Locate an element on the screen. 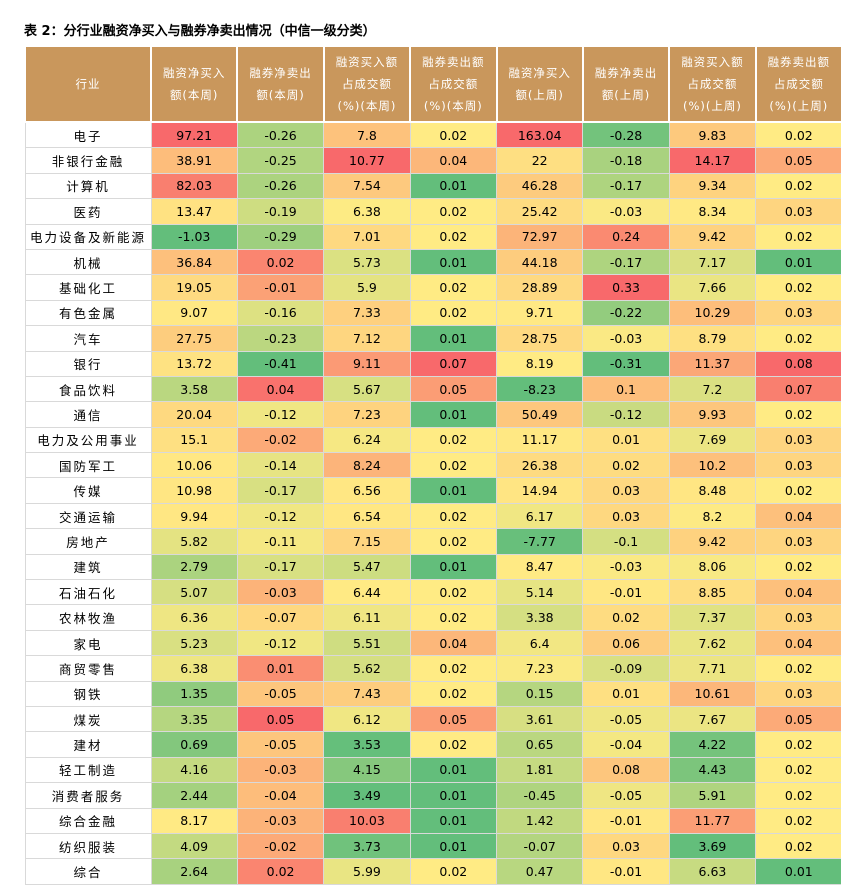 The height and width of the screenshot is (889, 841). value-cell: 8.24 is located at coordinates (367, 465).